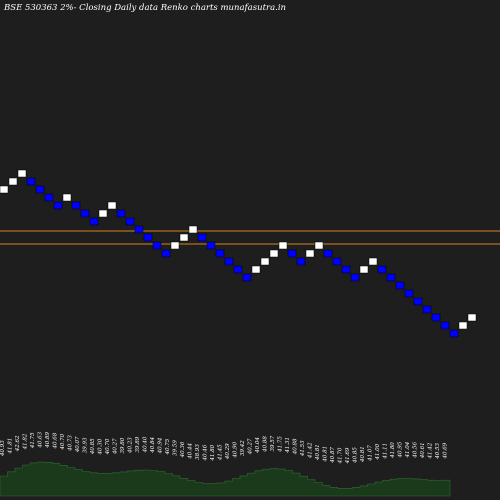  I want to click on volume-shape, so click(225, 479).